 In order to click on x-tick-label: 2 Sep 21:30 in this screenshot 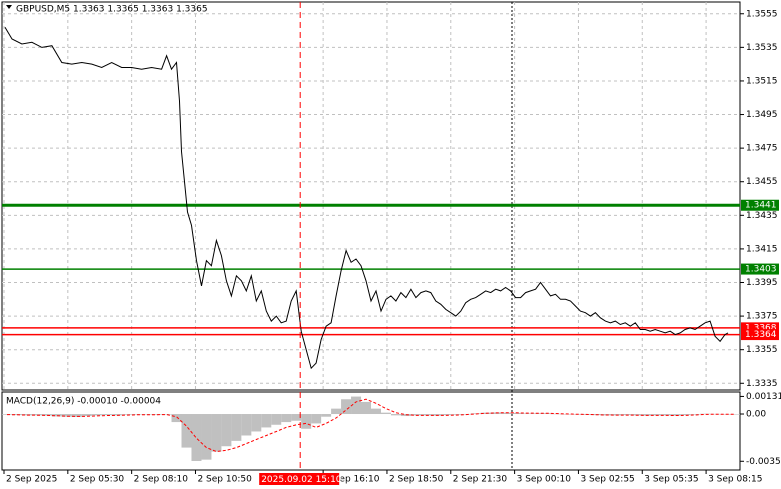, I will do `click(480, 480)`.